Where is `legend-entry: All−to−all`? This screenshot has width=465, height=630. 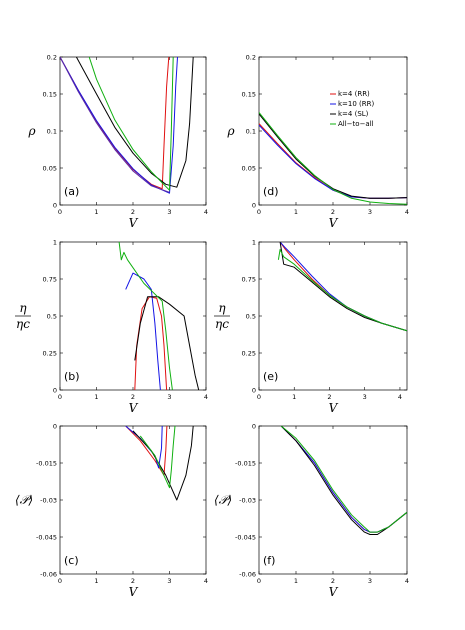
legend-entry: All−to−all is located at coordinates (356, 124).